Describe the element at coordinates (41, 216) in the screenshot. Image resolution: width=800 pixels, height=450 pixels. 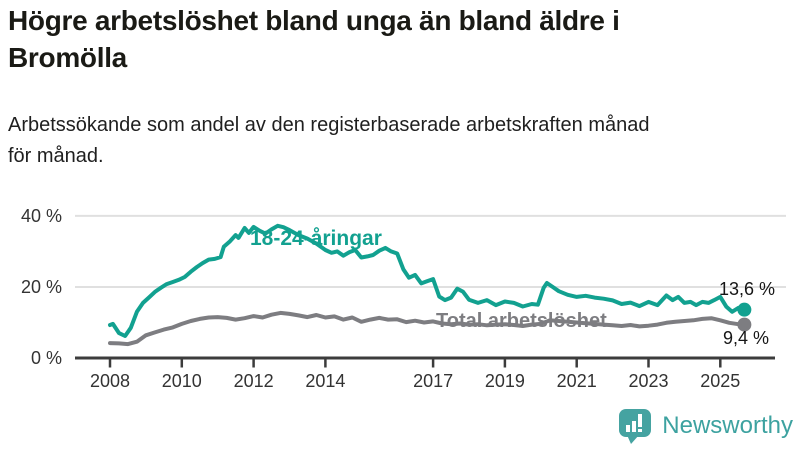
I see `svg-text: 40 %` at that location.